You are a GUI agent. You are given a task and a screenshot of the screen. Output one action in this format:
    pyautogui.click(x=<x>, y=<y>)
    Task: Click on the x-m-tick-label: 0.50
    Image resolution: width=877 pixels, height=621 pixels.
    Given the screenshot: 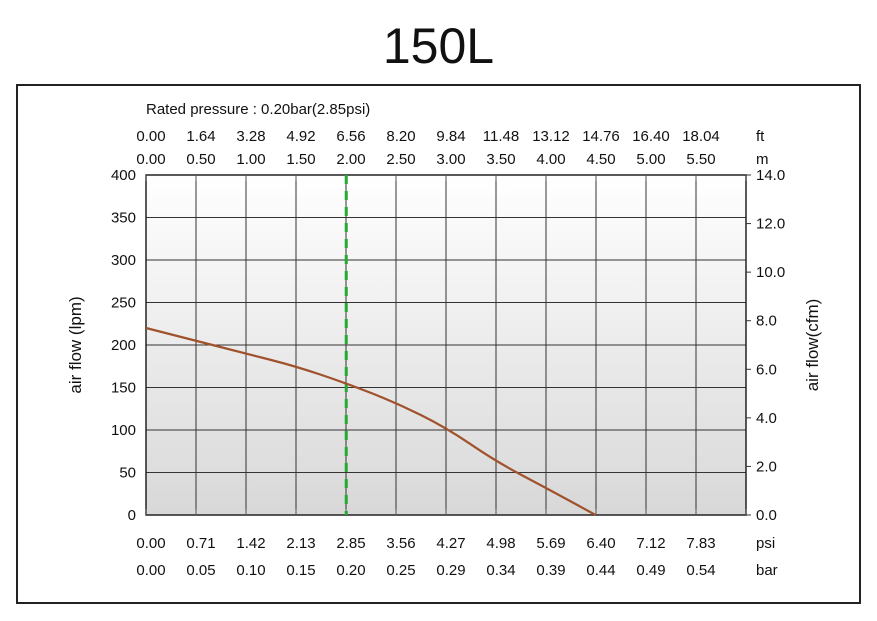 What is the action you would take?
    pyautogui.click(x=200, y=159)
    